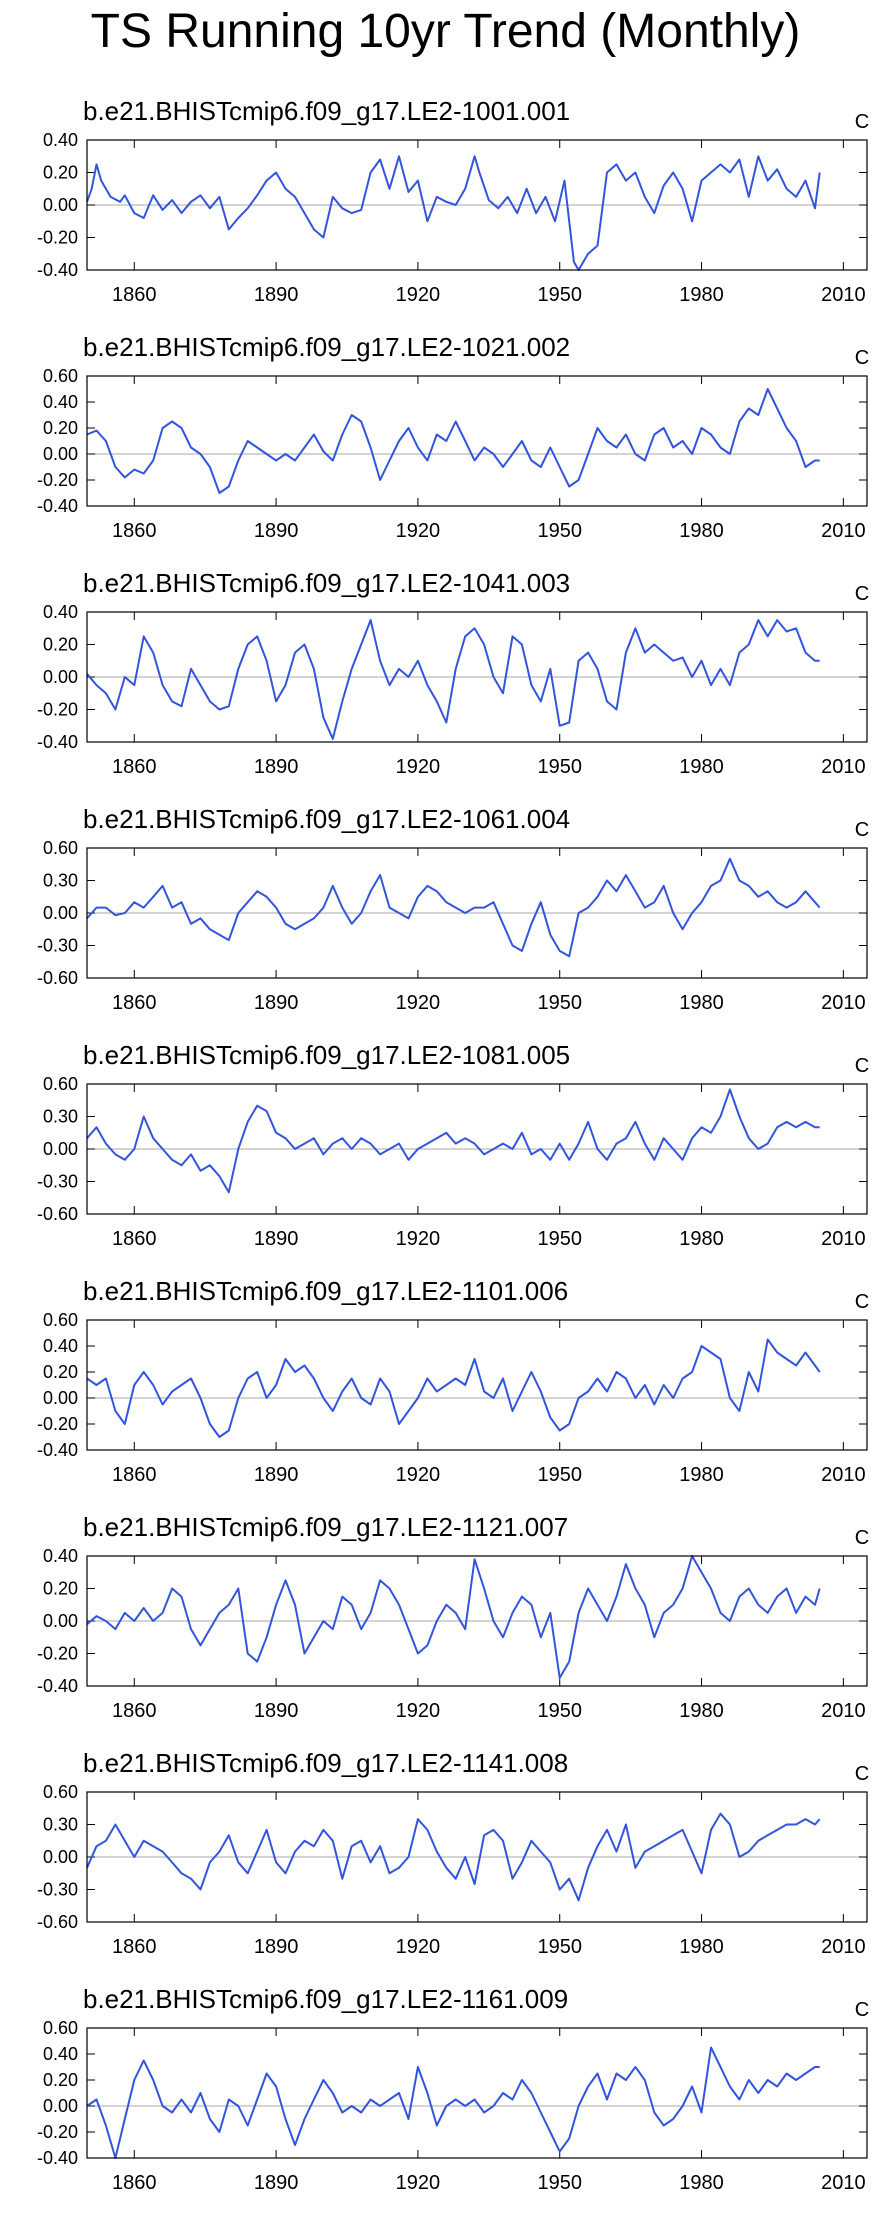 Image resolution: width=891 pixels, height=2219 pixels. I want to click on figure-title: TS Running 10yr Trend (Monthly), so click(445, 31).